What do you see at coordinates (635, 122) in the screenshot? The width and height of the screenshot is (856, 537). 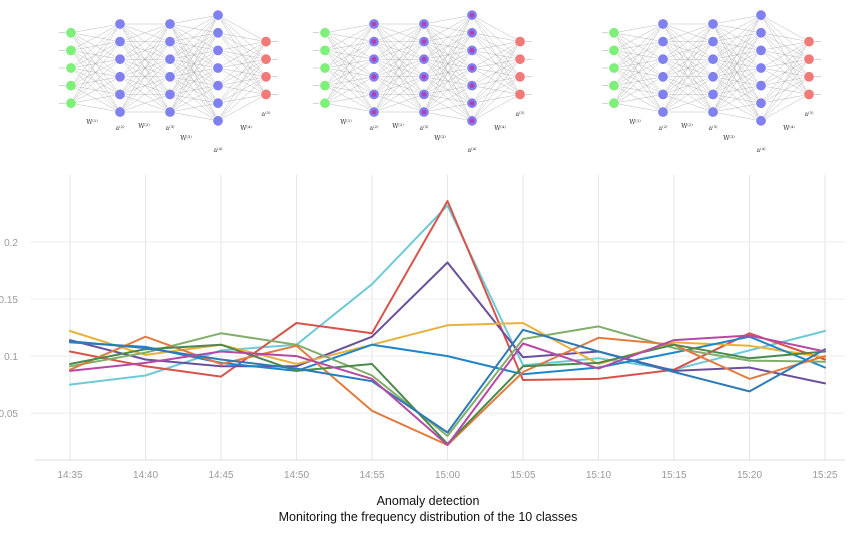 I see `weight-label: W⁽¹⁾` at bounding box center [635, 122].